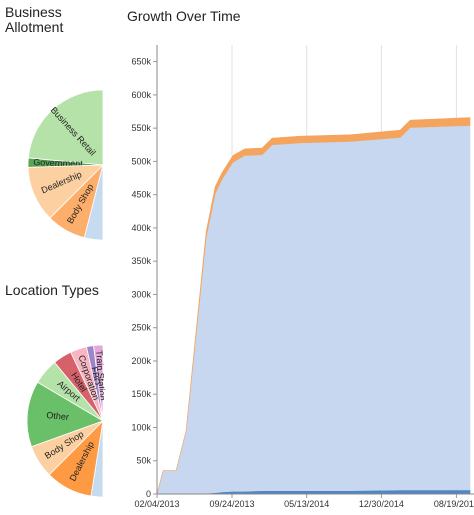 The width and height of the screenshot is (474, 515). Describe the element at coordinates (141, 161) in the screenshot. I see `y-tick-label: 500k` at that location.